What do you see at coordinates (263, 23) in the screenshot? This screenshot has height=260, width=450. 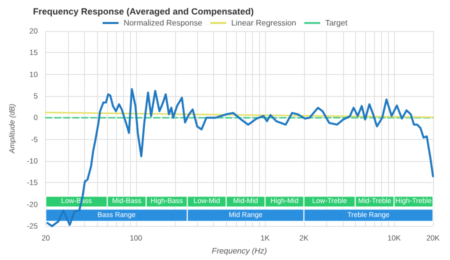 I see `legend-label: Linear Regression` at bounding box center [263, 23].